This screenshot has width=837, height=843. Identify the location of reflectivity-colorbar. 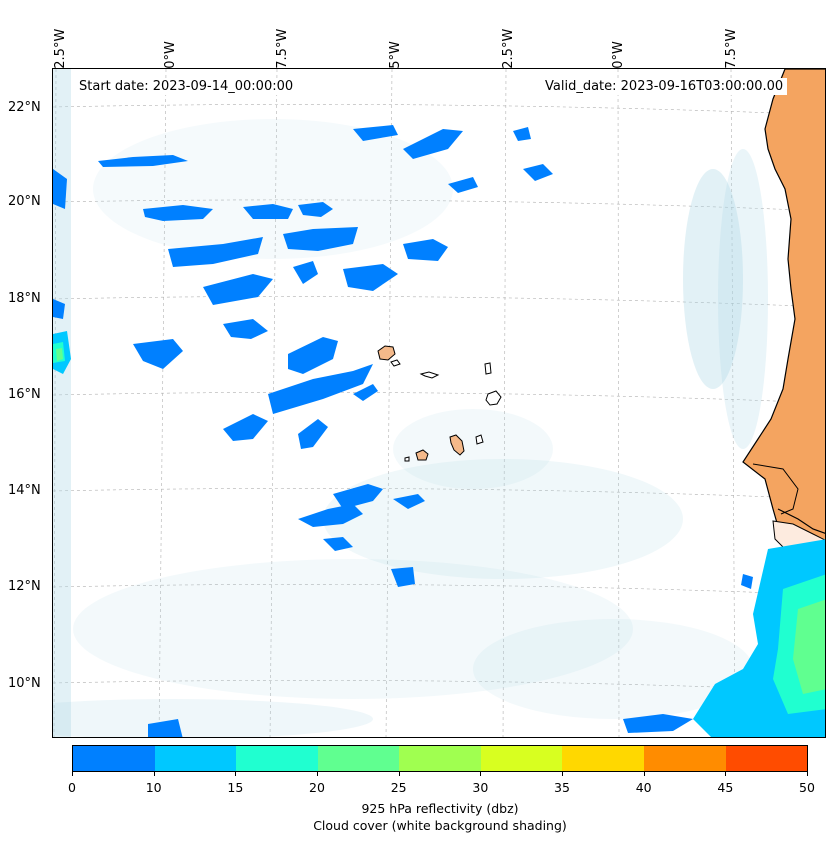
(440, 758).